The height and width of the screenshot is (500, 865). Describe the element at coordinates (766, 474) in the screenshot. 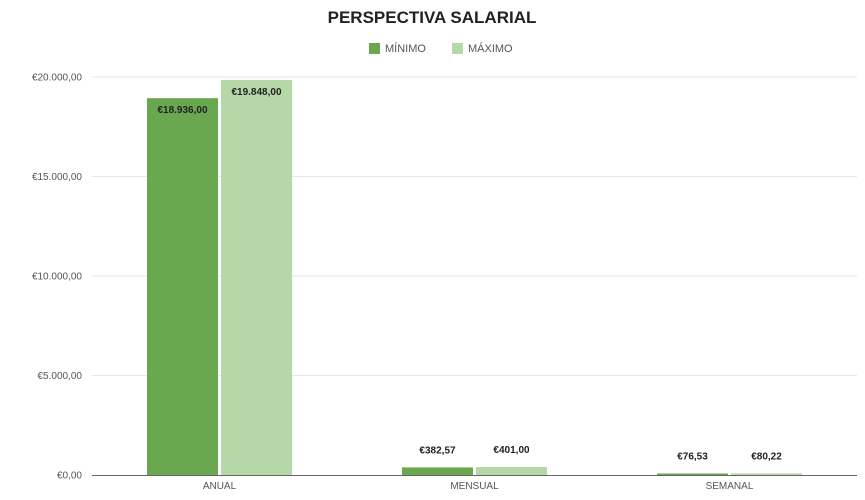

I see `bar-maximo-semanal` at that location.